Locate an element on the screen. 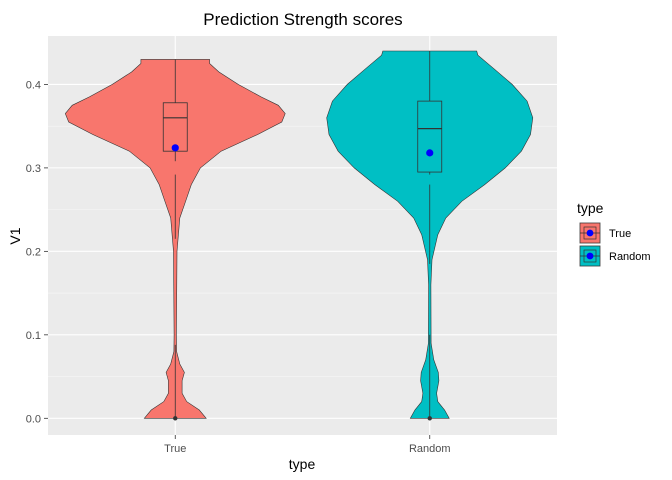 This screenshot has width=672, height=480. y-tick-label: 0.1 is located at coordinates (33, 336).